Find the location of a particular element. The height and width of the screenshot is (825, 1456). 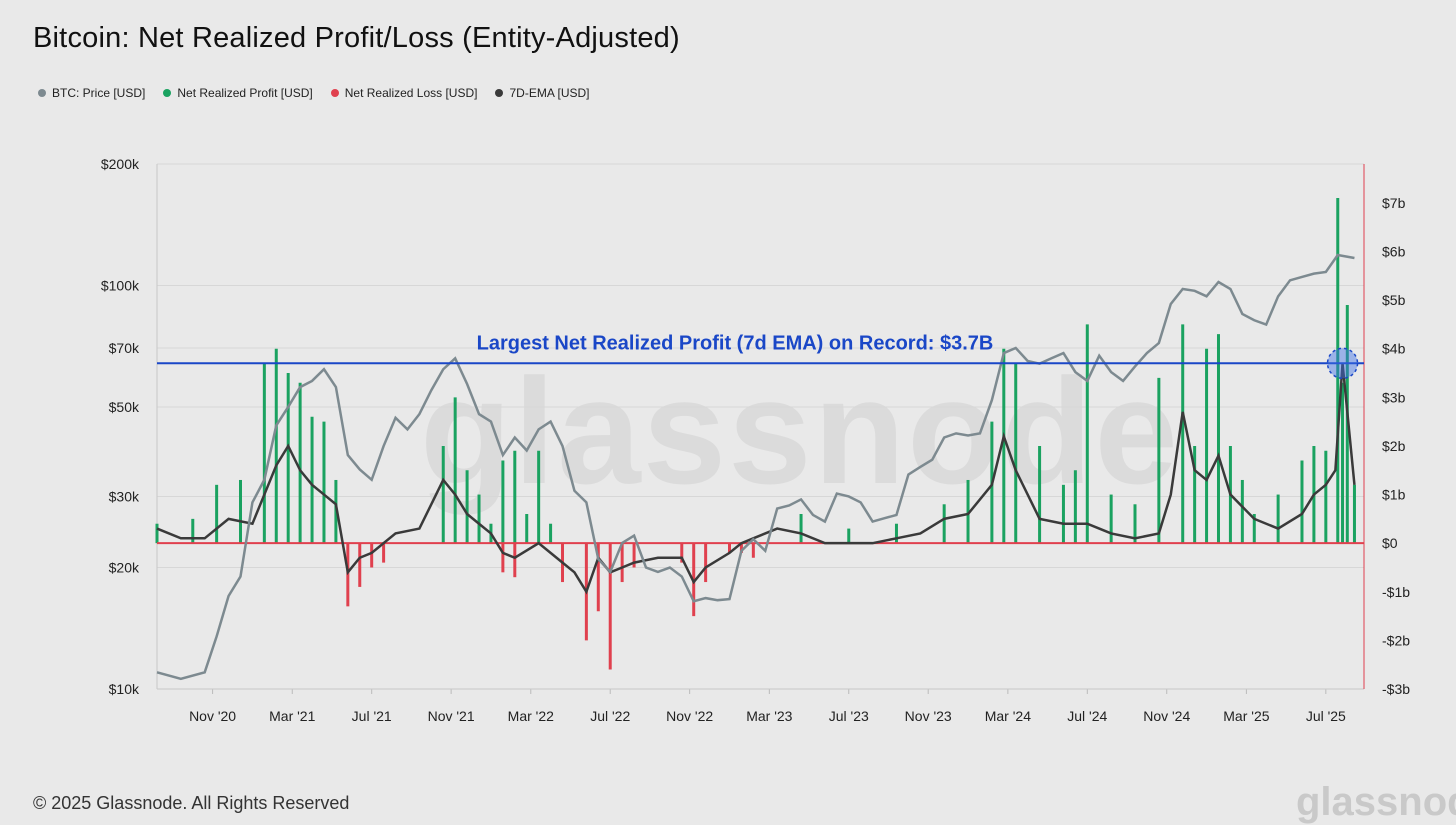

legend-item-7d-ema: 7D-EMA [USD] is located at coordinates (542, 93).